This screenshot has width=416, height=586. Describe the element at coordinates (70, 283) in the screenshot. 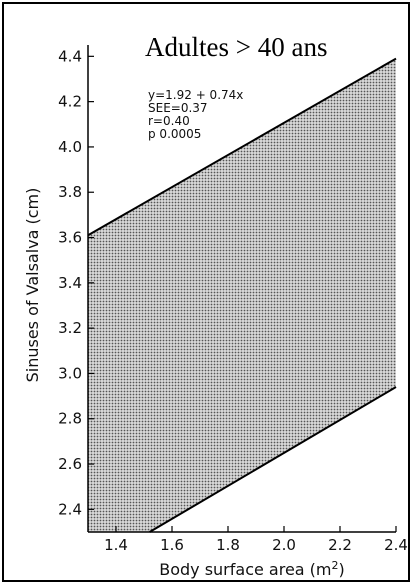

I see `y-tick-label: 3.4` at that location.